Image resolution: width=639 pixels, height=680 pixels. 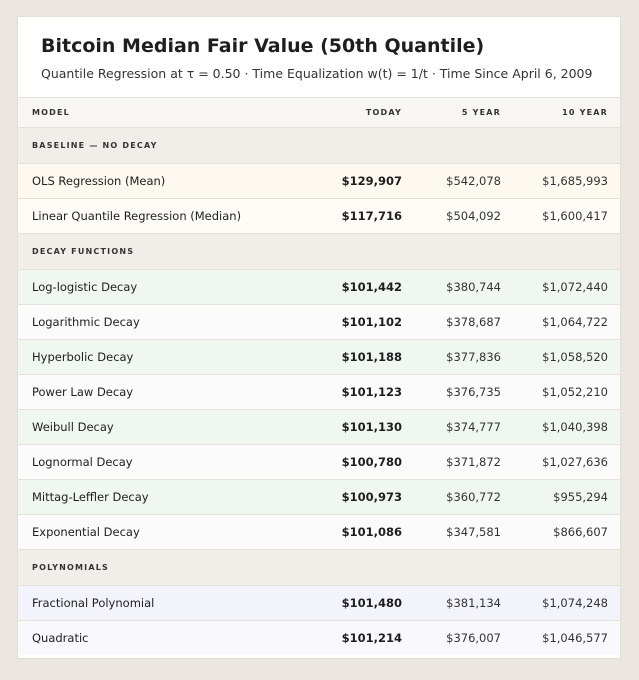 What do you see at coordinates (371, 216) in the screenshot?
I see `cell-value: $117,716` at bounding box center [371, 216].